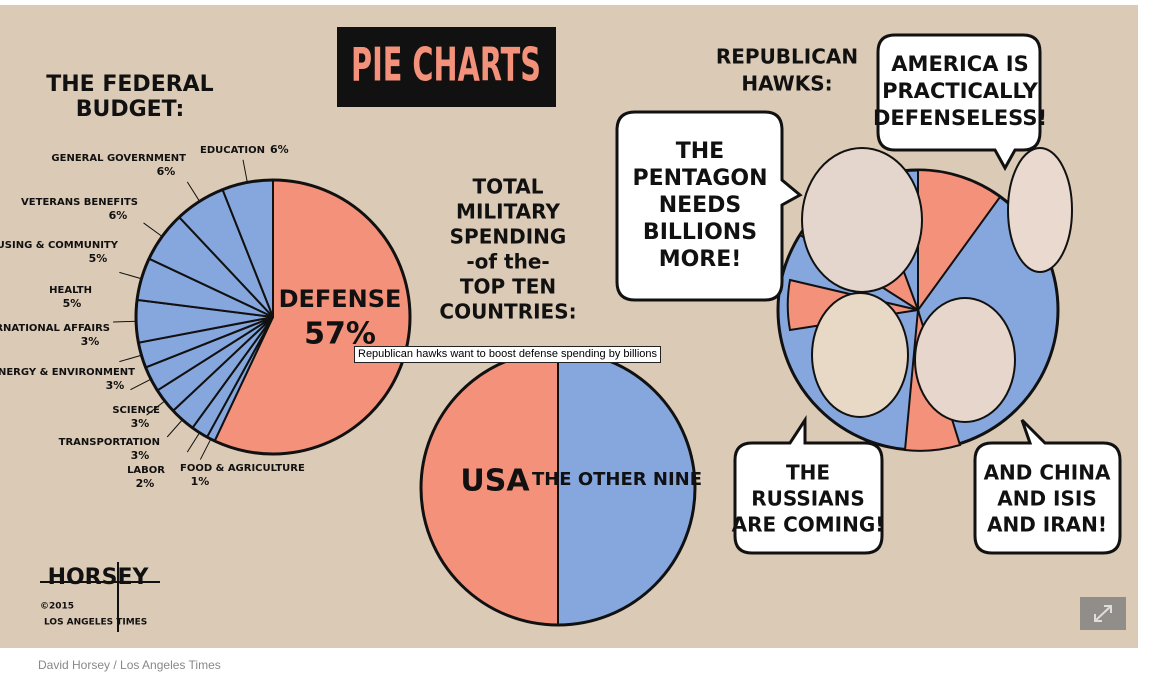  Describe the element at coordinates (242, 468) in the screenshot. I see `slice-label: FOOD & AGRICULTURE` at that location.